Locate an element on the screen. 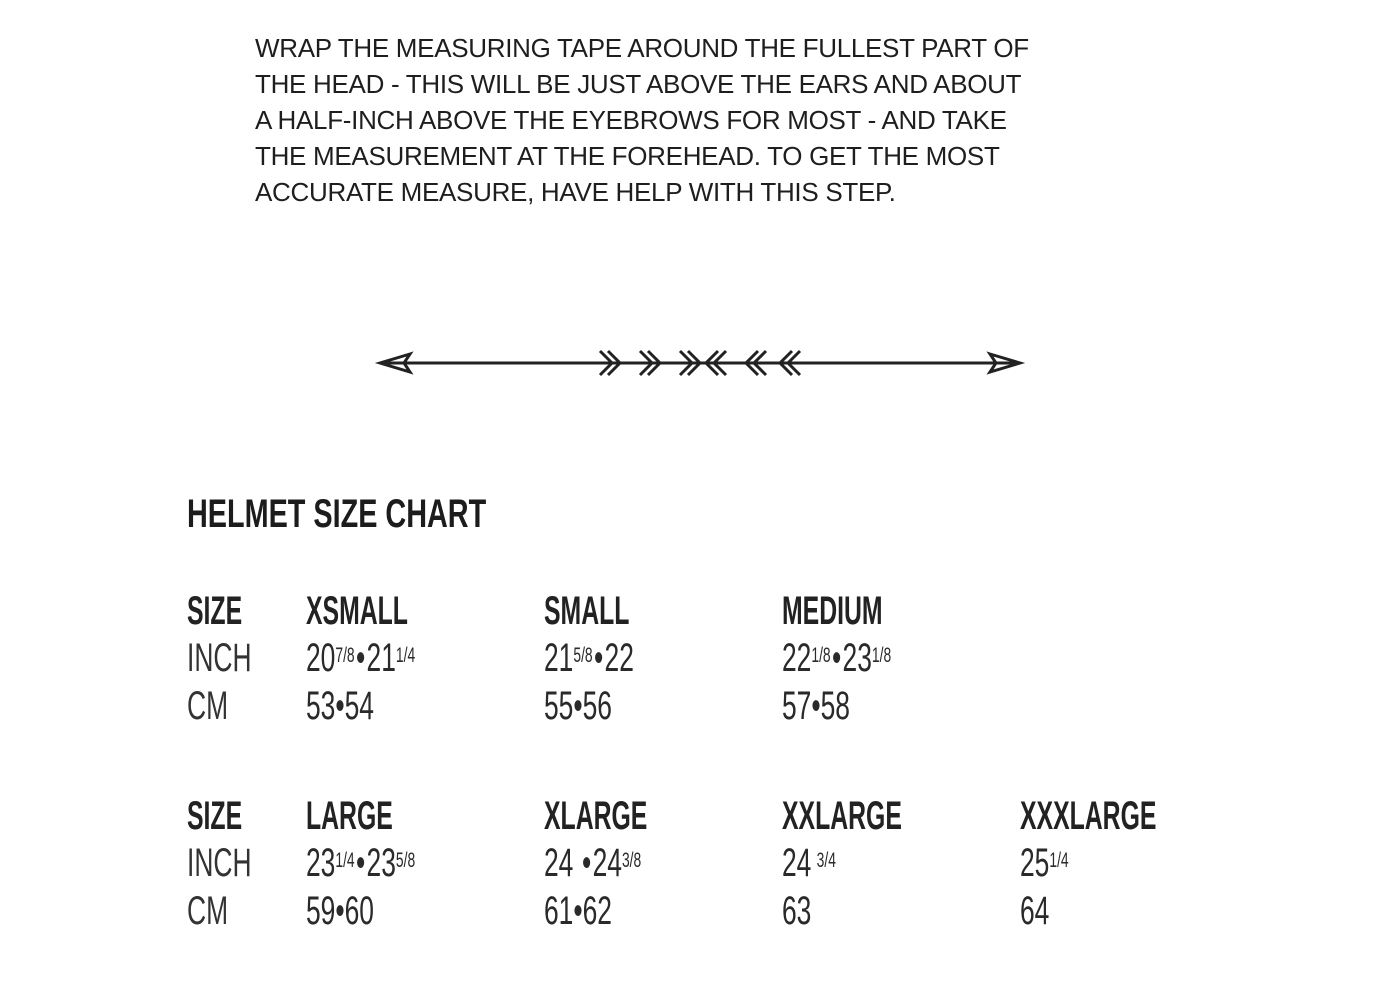 The image size is (1376, 1000). inch-whole: 25 is located at coordinates (1035, 863).